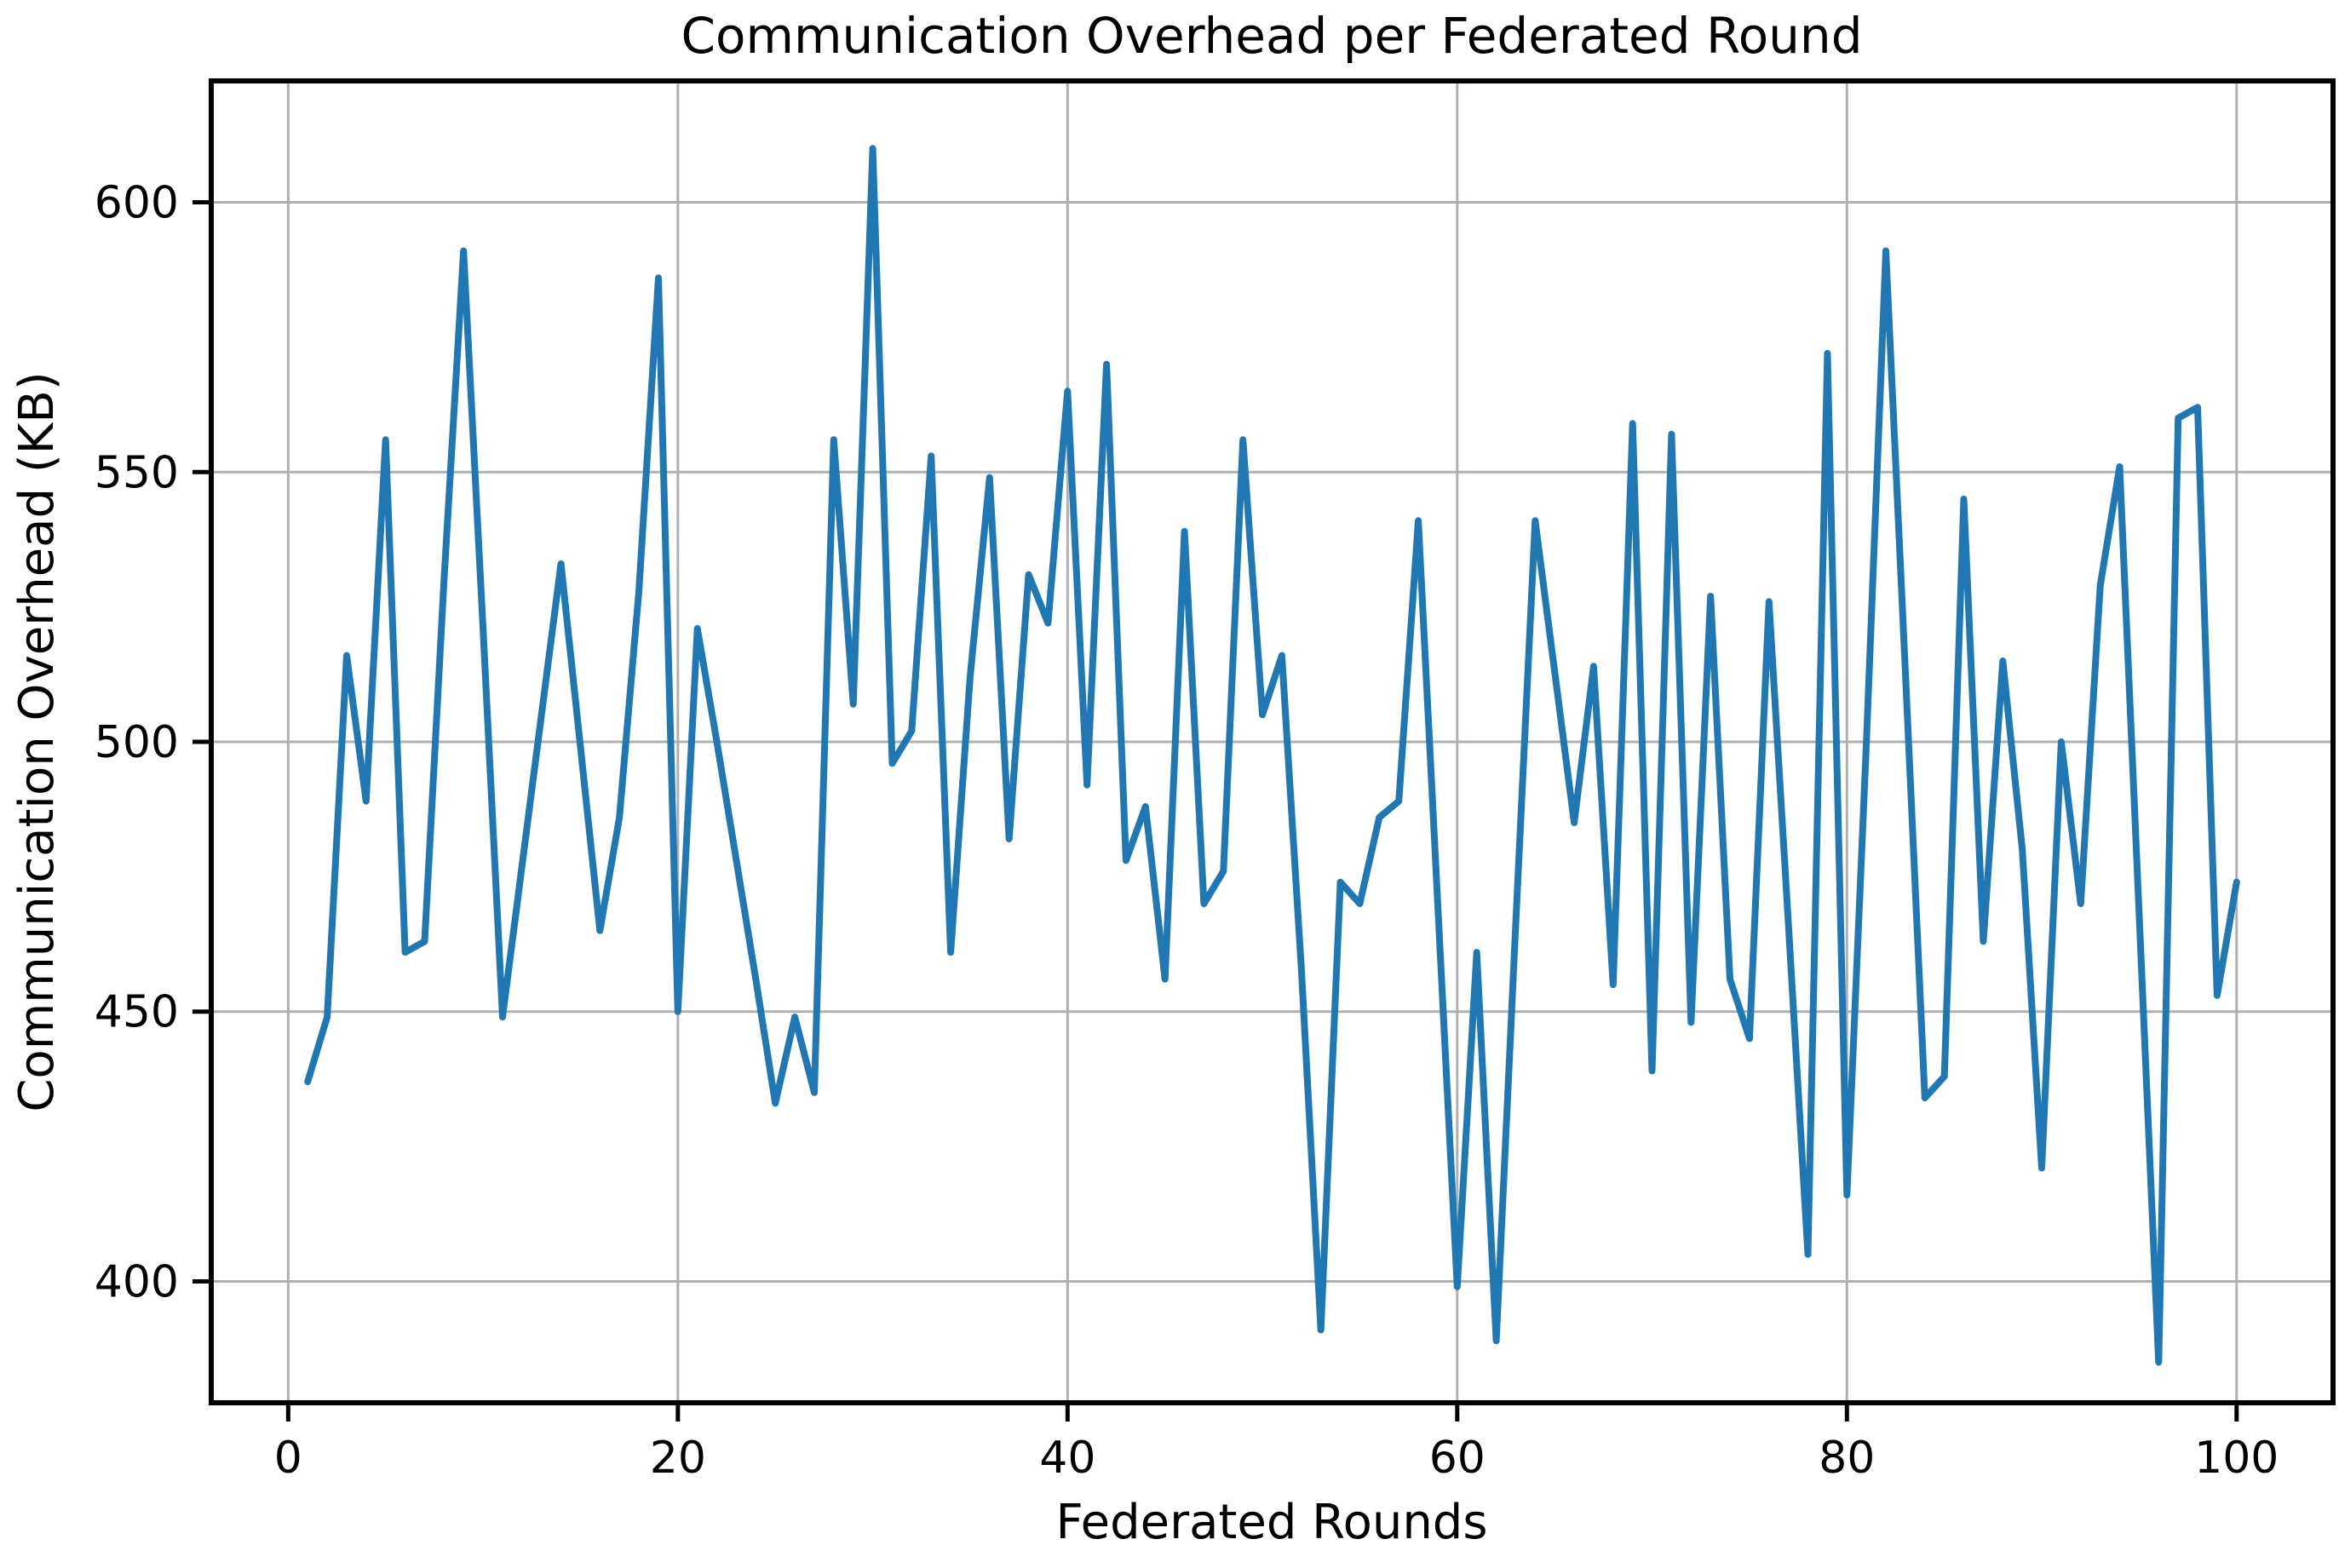 The image size is (2339, 1568). What do you see at coordinates (37, 741) in the screenshot?
I see `y-axis-label: Communication Overhead (KB)` at bounding box center [37, 741].